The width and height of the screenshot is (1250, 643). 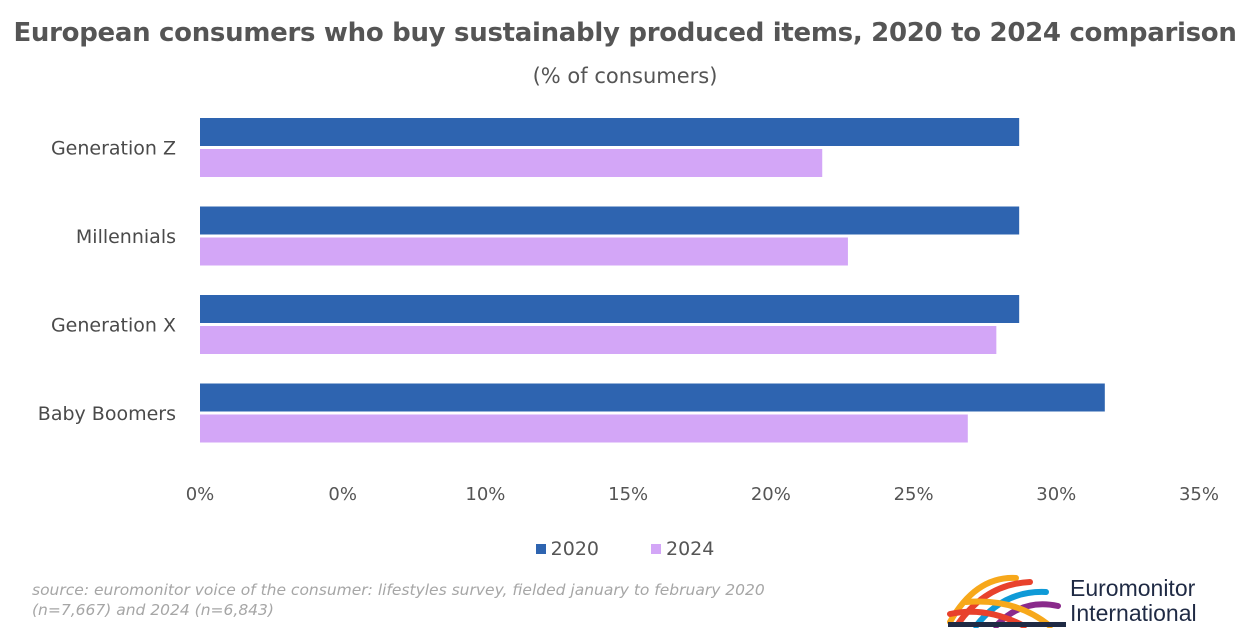 What do you see at coordinates (625, 76) in the screenshot?
I see `chart-subtitle: (% of consumers)` at bounding box center [625, 76].